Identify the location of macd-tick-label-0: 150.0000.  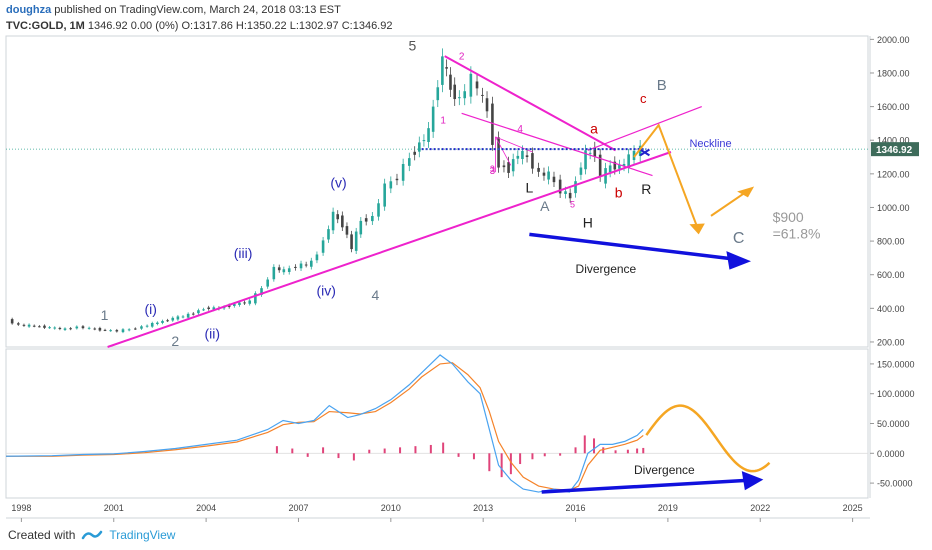
(896, 364).